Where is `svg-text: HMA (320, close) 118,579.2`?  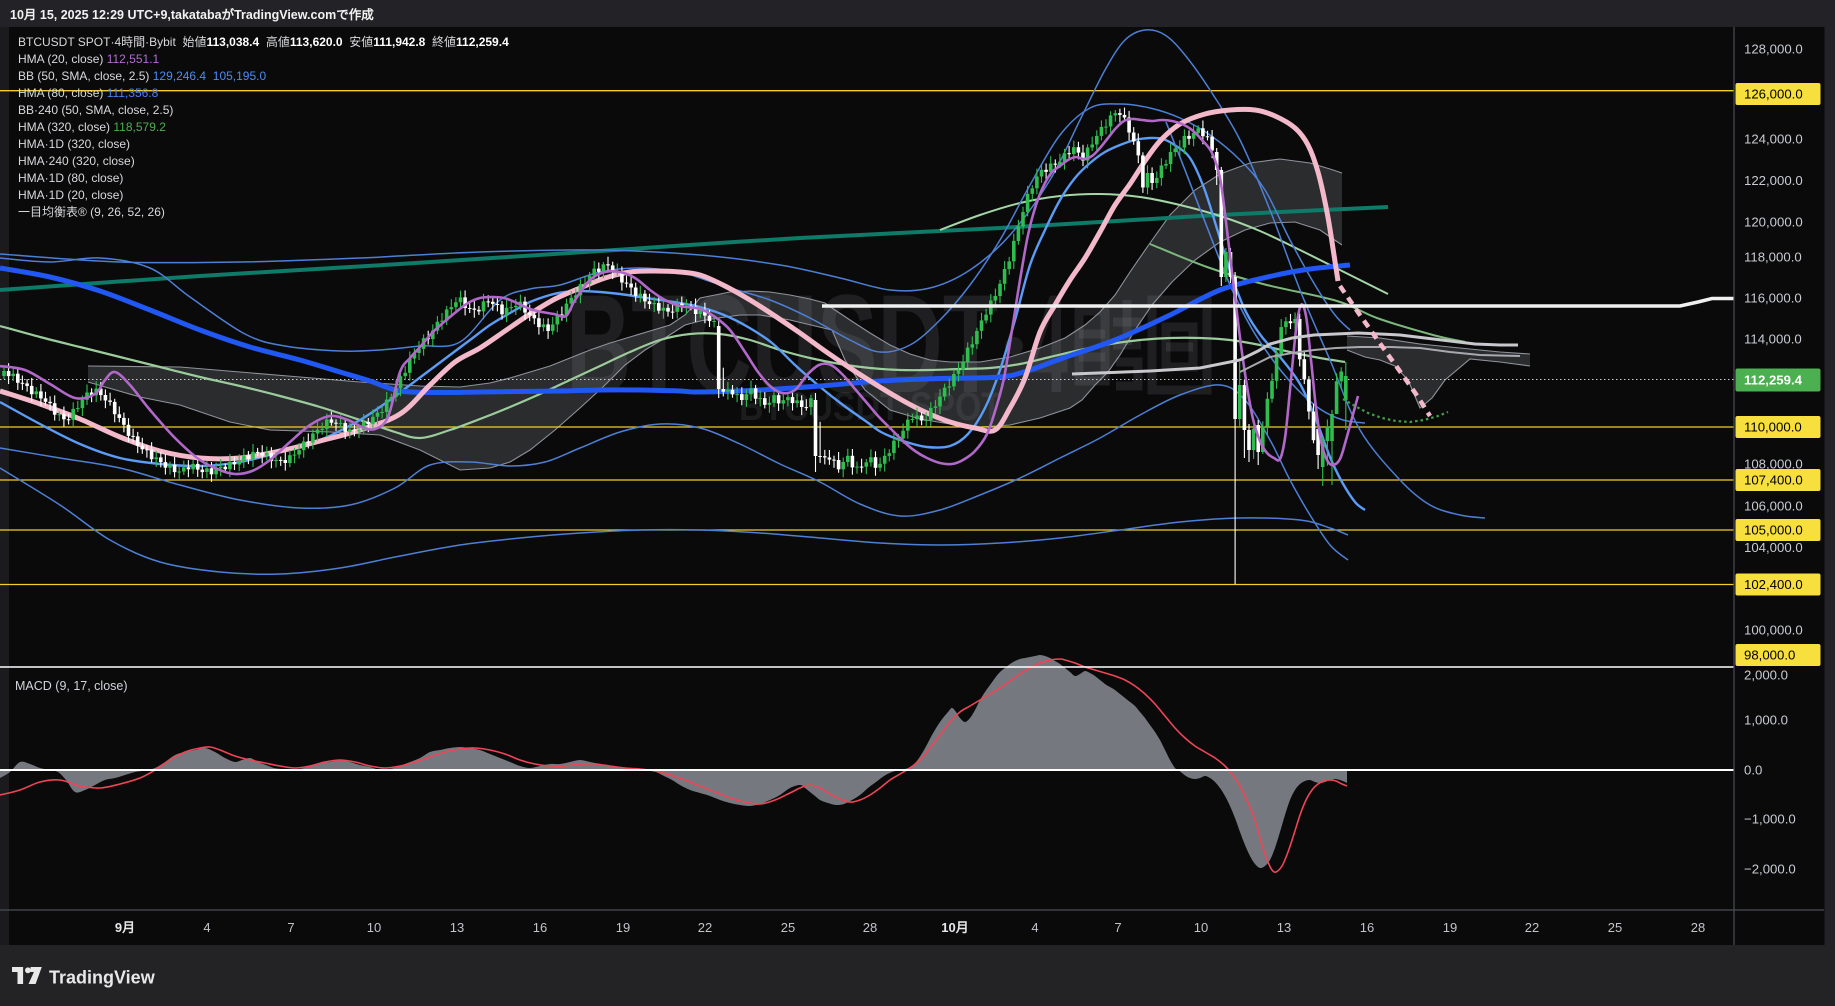 svg-text: HMA (320, close) 118,579.2 is located at coordinates (92, 127).